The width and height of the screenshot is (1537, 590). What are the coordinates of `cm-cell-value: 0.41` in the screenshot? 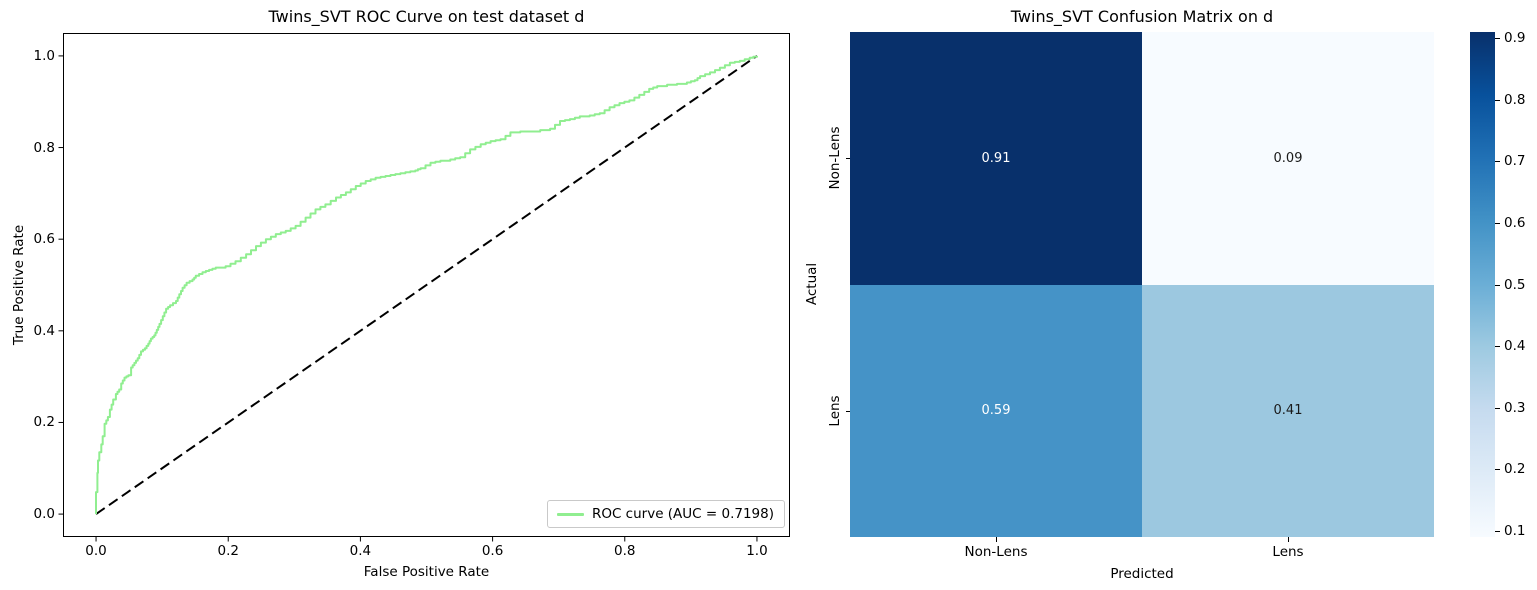 It's located at (1288, 411).